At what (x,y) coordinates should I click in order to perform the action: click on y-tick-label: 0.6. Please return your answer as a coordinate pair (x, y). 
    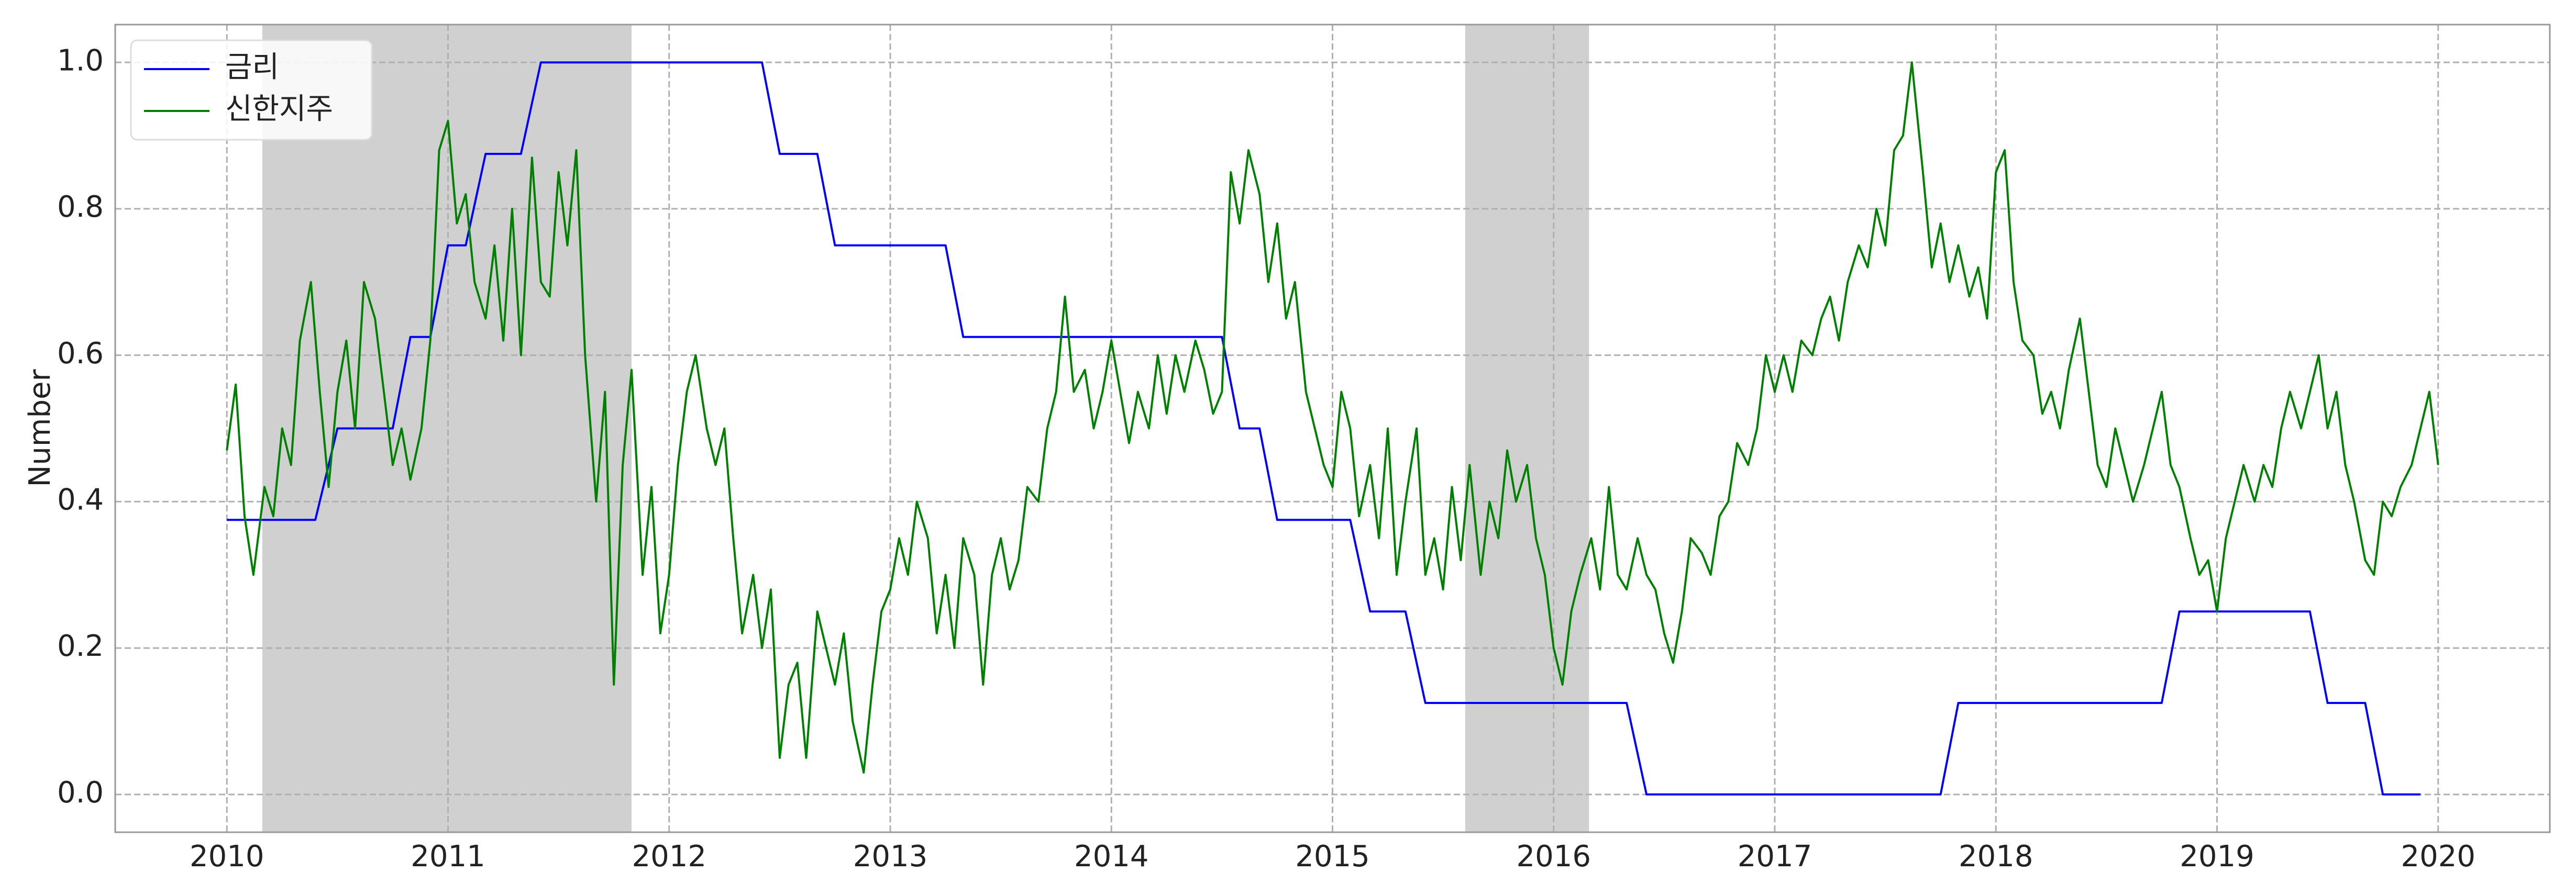
    Looking at the image, I should click on (80, 354).